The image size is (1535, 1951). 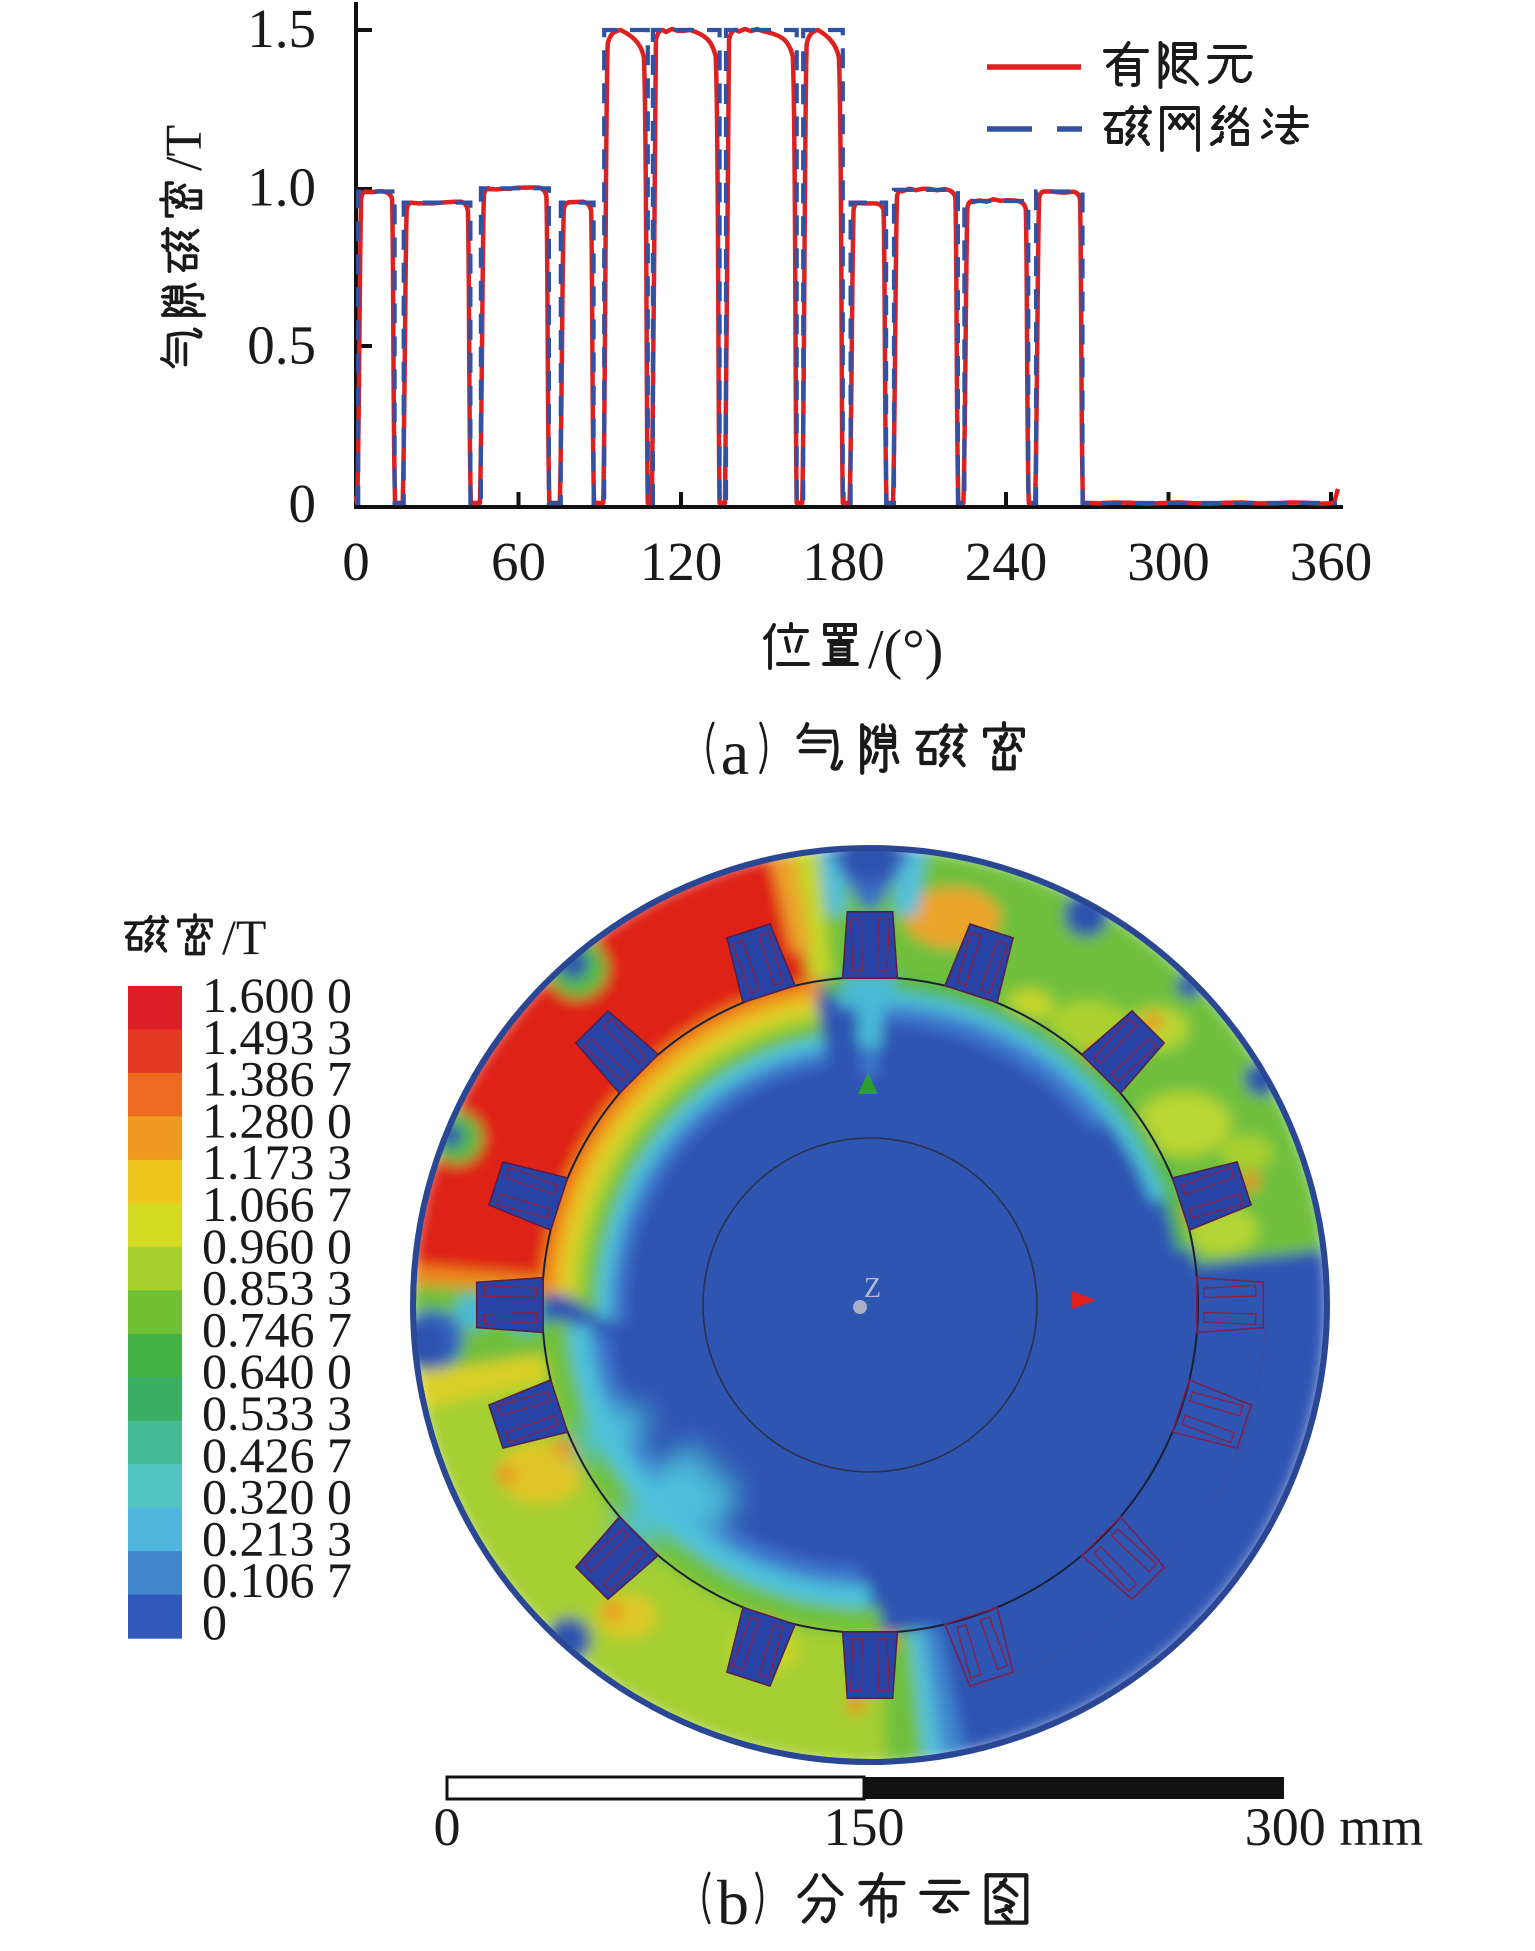 I want to click on svg-text: 1.280 0, so click(x=277, y=1120).